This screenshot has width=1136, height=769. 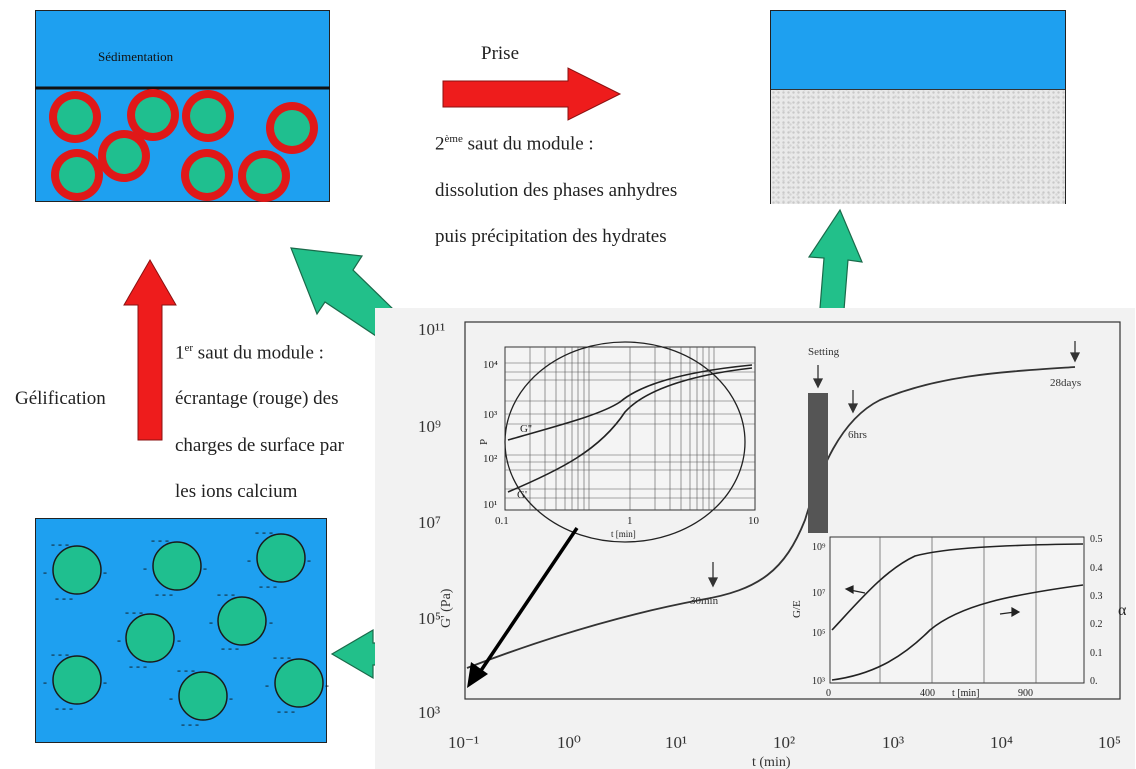 What do you see at coordinates (819, 547) in the screenshot?
I see `inset-right-y-left-tick: 10⁹` at bounding box center [819, 547].